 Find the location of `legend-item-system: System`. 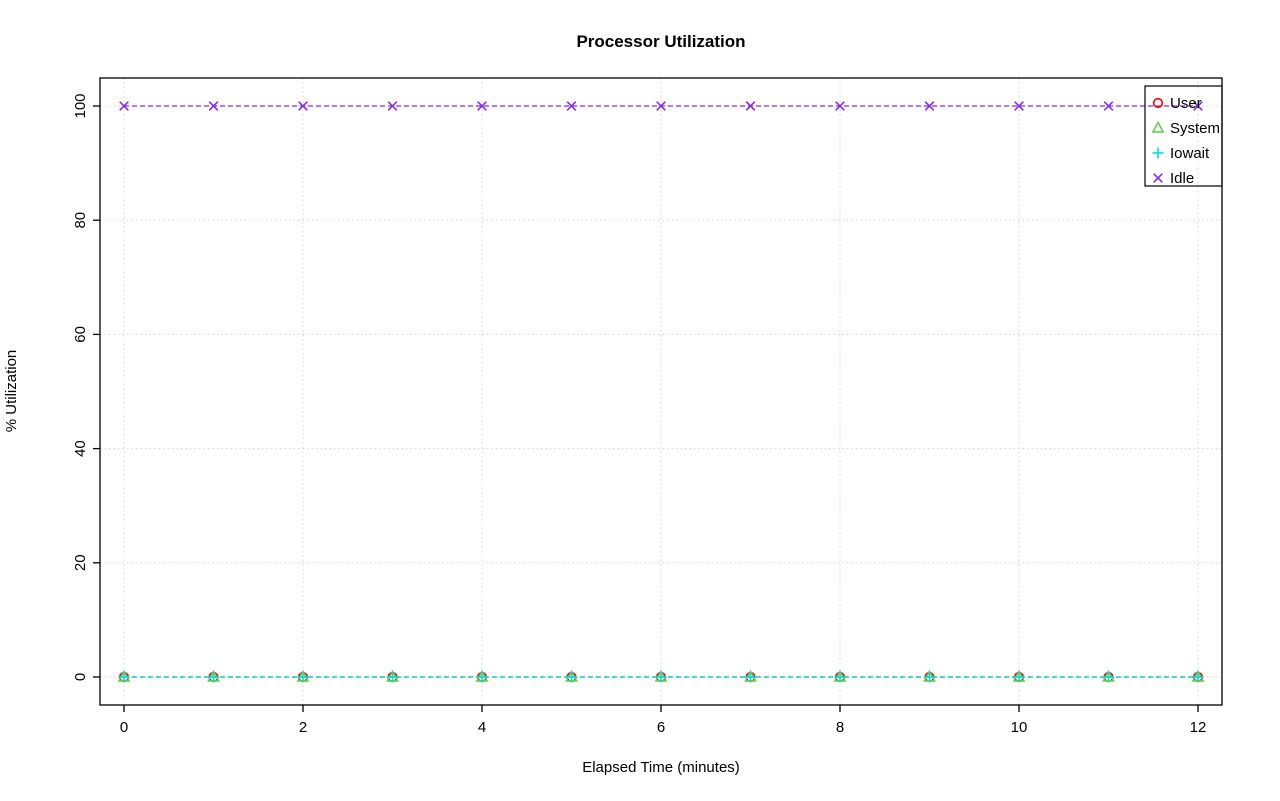

legend-item-system: System is located at coordinates (1185, 128).